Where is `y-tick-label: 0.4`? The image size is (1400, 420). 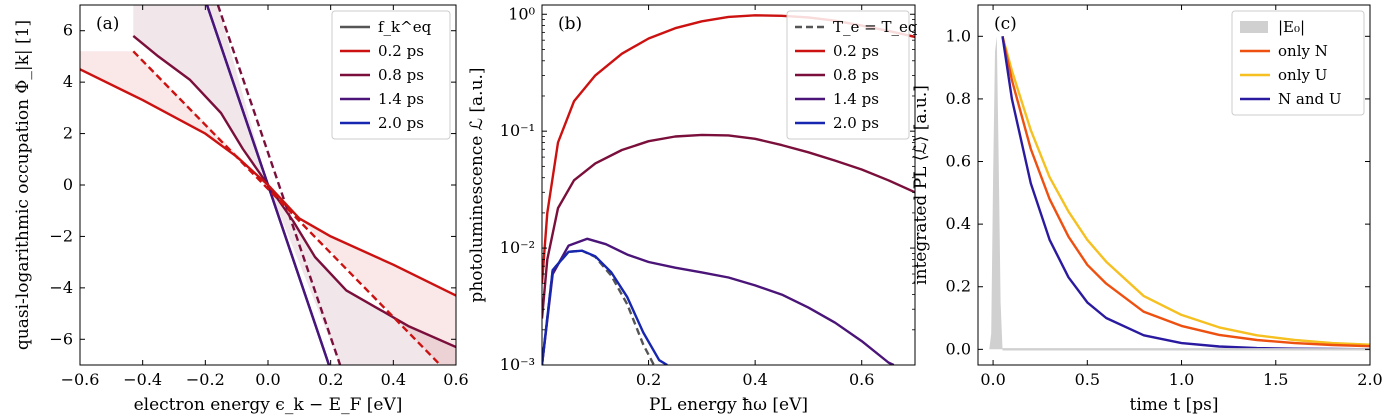 y-tick-label: 0.4 is located at coordinates (958, 223).